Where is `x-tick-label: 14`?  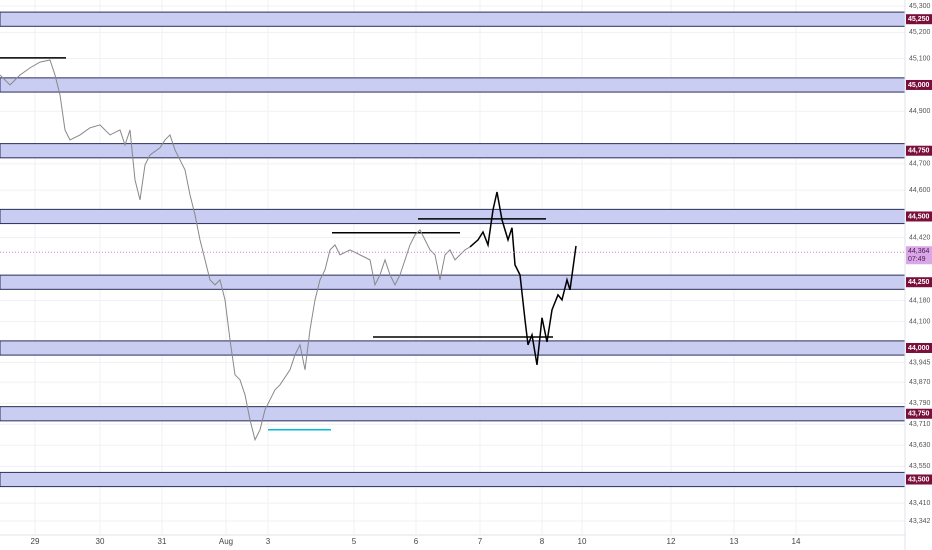 x-tick-label: 14 is located at coordinates (796, 541).